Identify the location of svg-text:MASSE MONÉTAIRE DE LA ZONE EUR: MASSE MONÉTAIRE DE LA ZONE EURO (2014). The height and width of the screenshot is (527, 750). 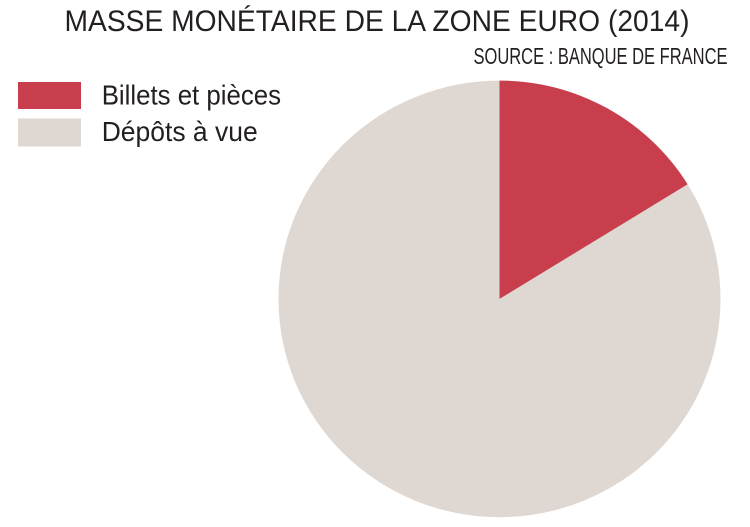
(377, 21).